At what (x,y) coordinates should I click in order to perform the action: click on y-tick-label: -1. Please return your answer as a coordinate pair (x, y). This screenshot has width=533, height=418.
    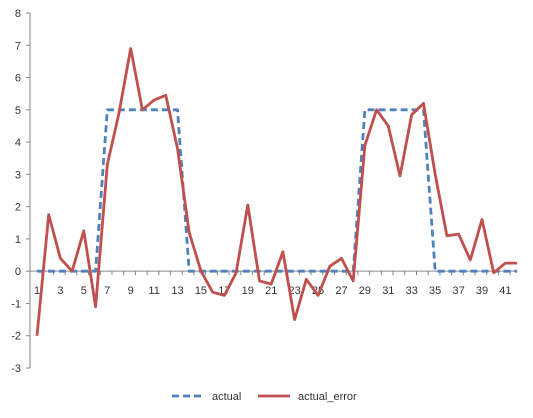
    Looking at the image, I should click on (16, 304).